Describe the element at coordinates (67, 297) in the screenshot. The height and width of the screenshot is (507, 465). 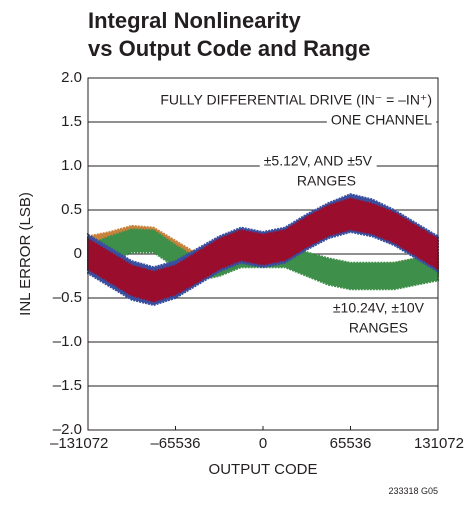
I see `y-tick-label: –0.5` at that location.